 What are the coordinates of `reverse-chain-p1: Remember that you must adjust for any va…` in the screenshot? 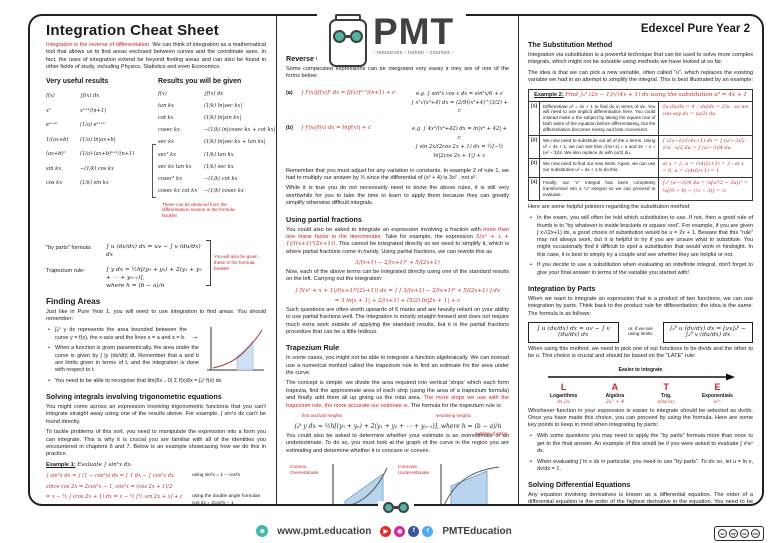 It's located at (397, 174).